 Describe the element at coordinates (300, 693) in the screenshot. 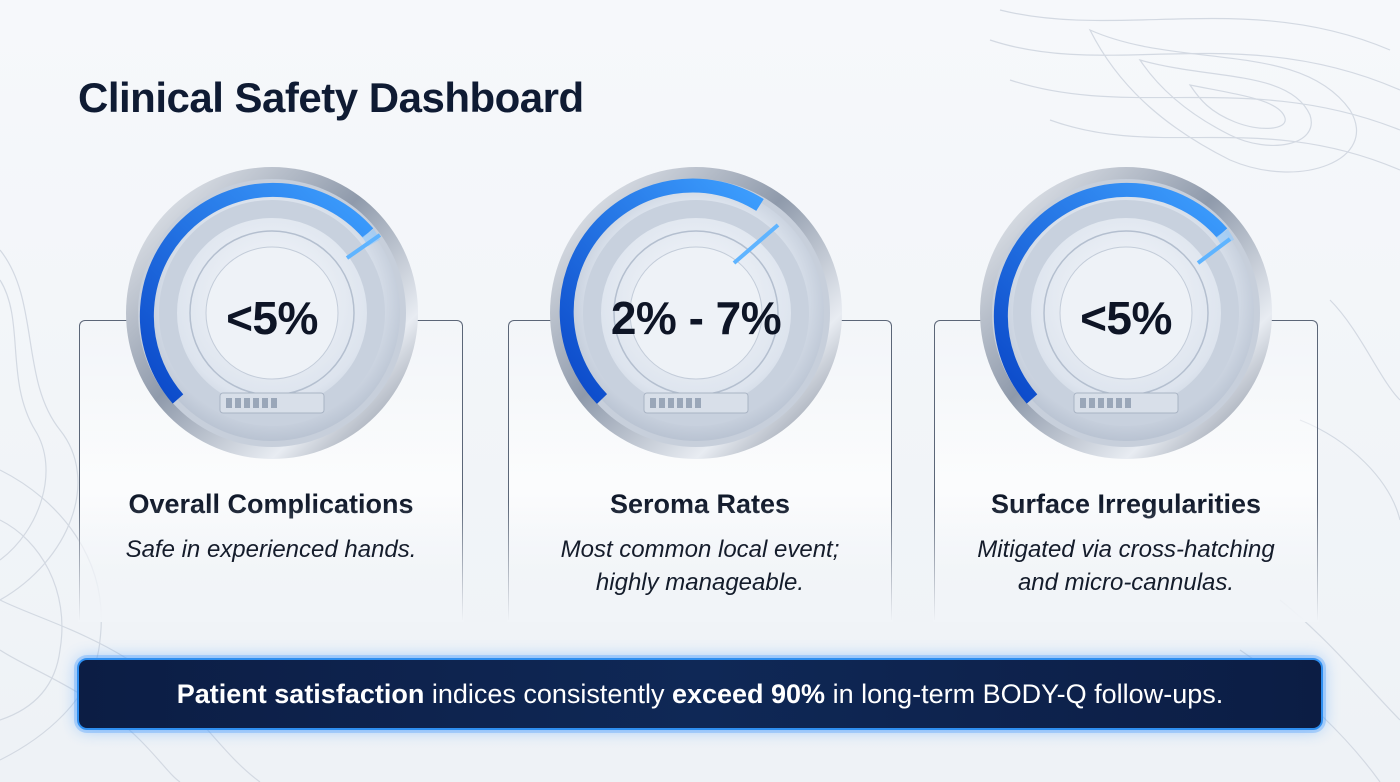

I see `banner-bold-text: Patient satisfaction` at that location.